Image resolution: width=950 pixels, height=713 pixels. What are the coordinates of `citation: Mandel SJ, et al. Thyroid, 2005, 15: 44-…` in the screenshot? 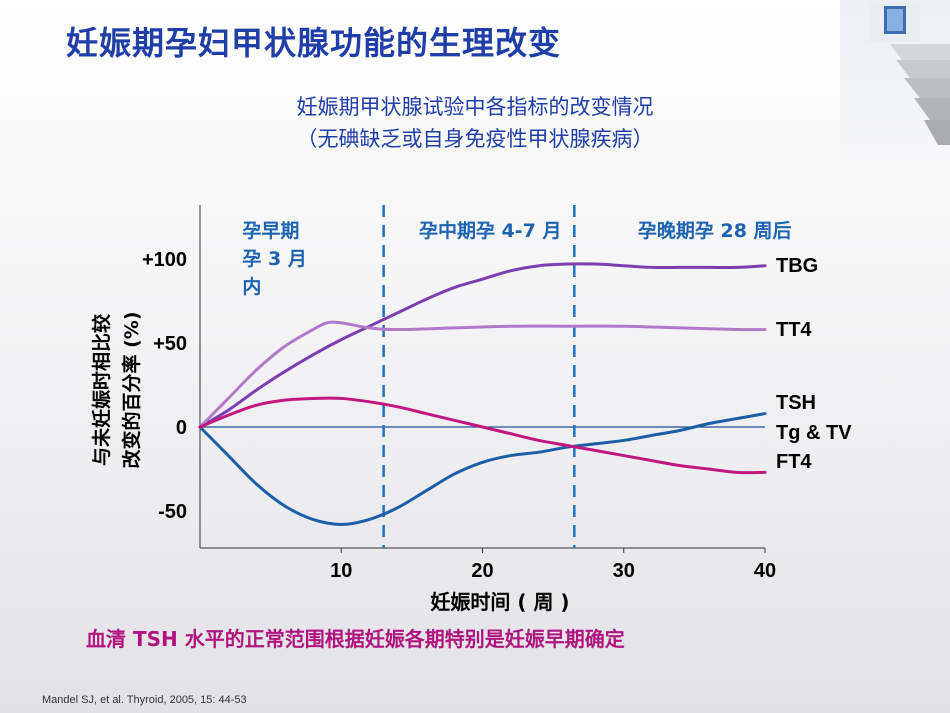 It's located at (144, 700).